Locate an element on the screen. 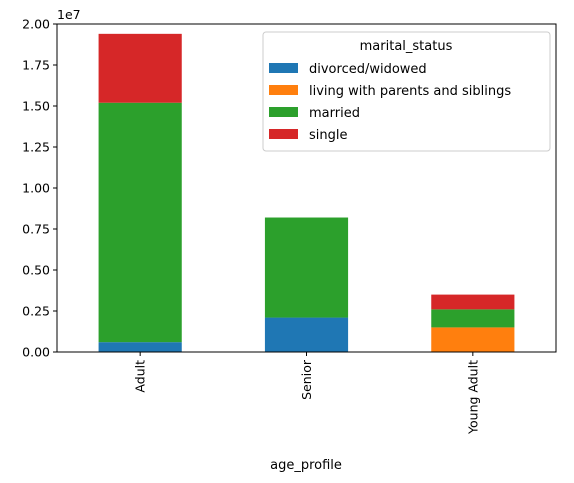 Image resolution: width=574 pixels, height=483 pixels. y-tick-label: 1.00 is located at coordinates (36, 188).